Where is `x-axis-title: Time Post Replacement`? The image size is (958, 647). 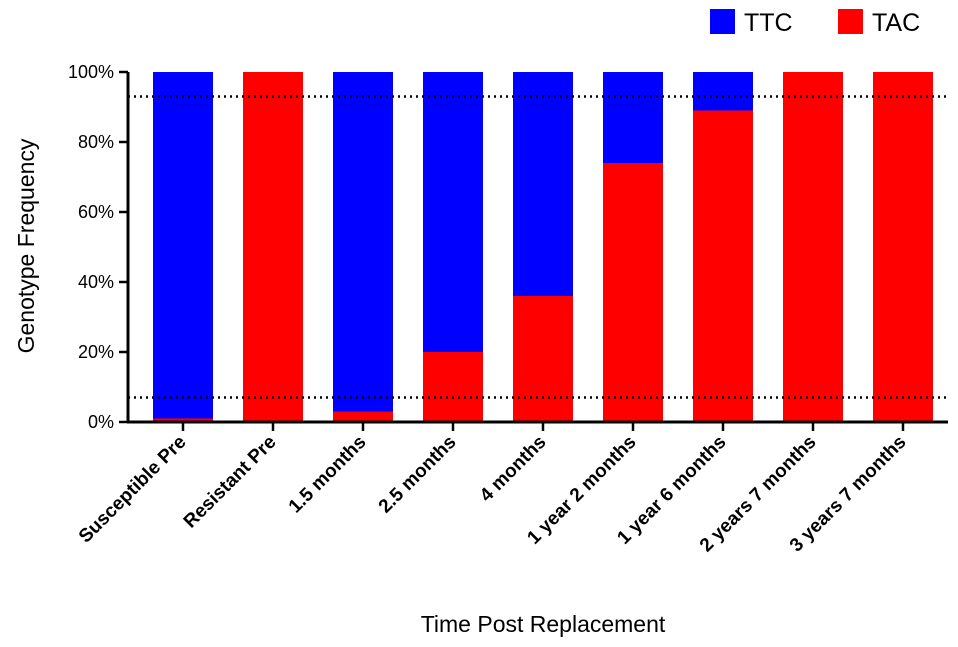 x-axis-title: Time Post Replacement is located at coordinates (543, 624).